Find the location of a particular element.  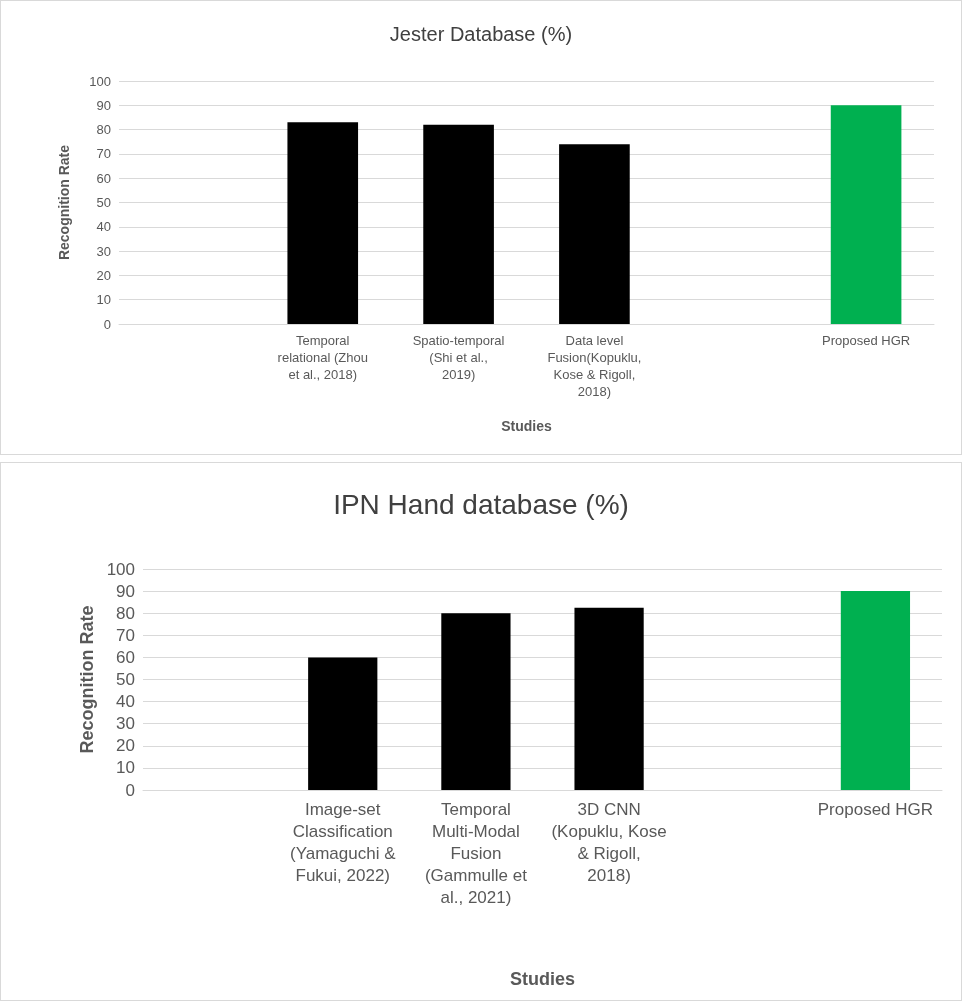

chart-title: IPN Hand database (%) is located at coordinates (481, 504).